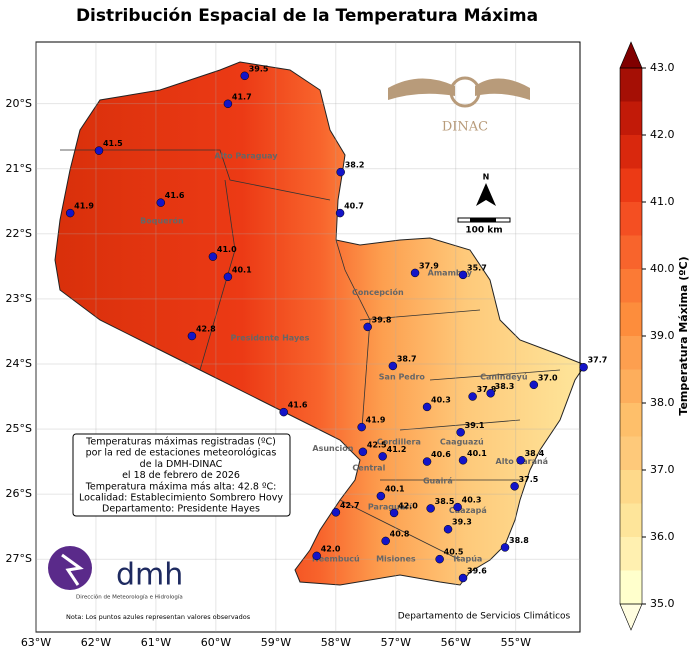 The width and height of the screenshot is (695, 657). What do you see at coordinates (535, 453) in the screenshot?
I see `station-label: 38.4` at bounding box center [535, 453].